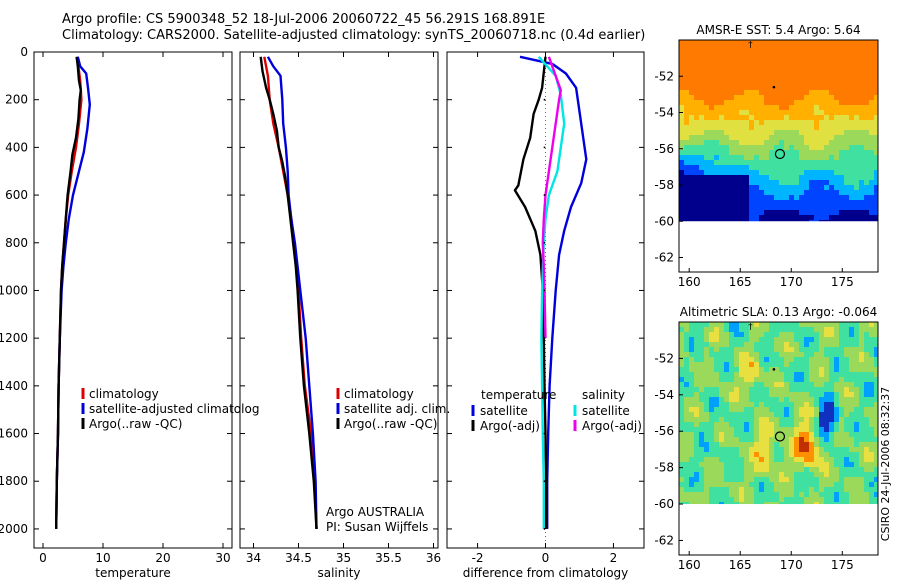 The width and height of the screenshot is (900, 580). What do you see at coordinates (290, 292) in the screenshot?
I see `clim-series-line` at bounding box center [290, 292].